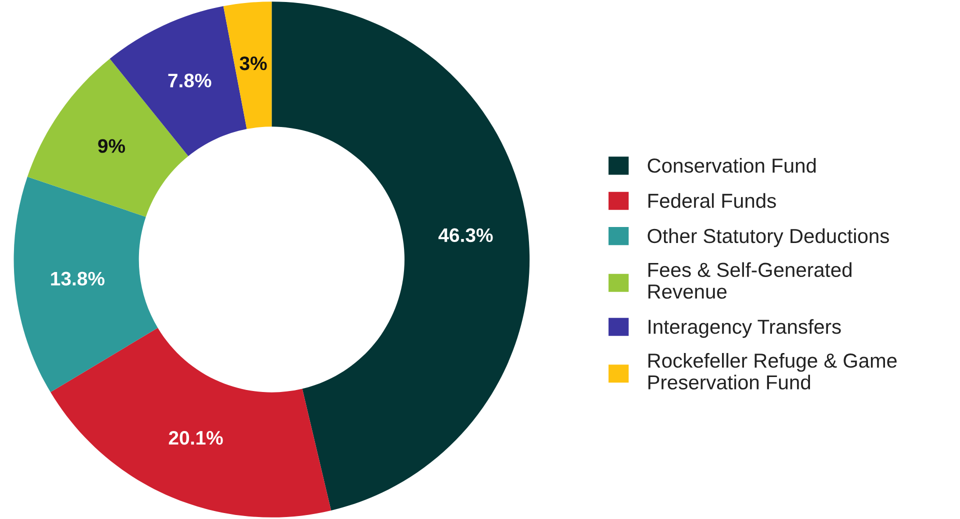 This screenshot has width=960, height=519. Describe the element at coordinates (190, 81) in the screenshot. I see `data-label: 7.8%` at that location.